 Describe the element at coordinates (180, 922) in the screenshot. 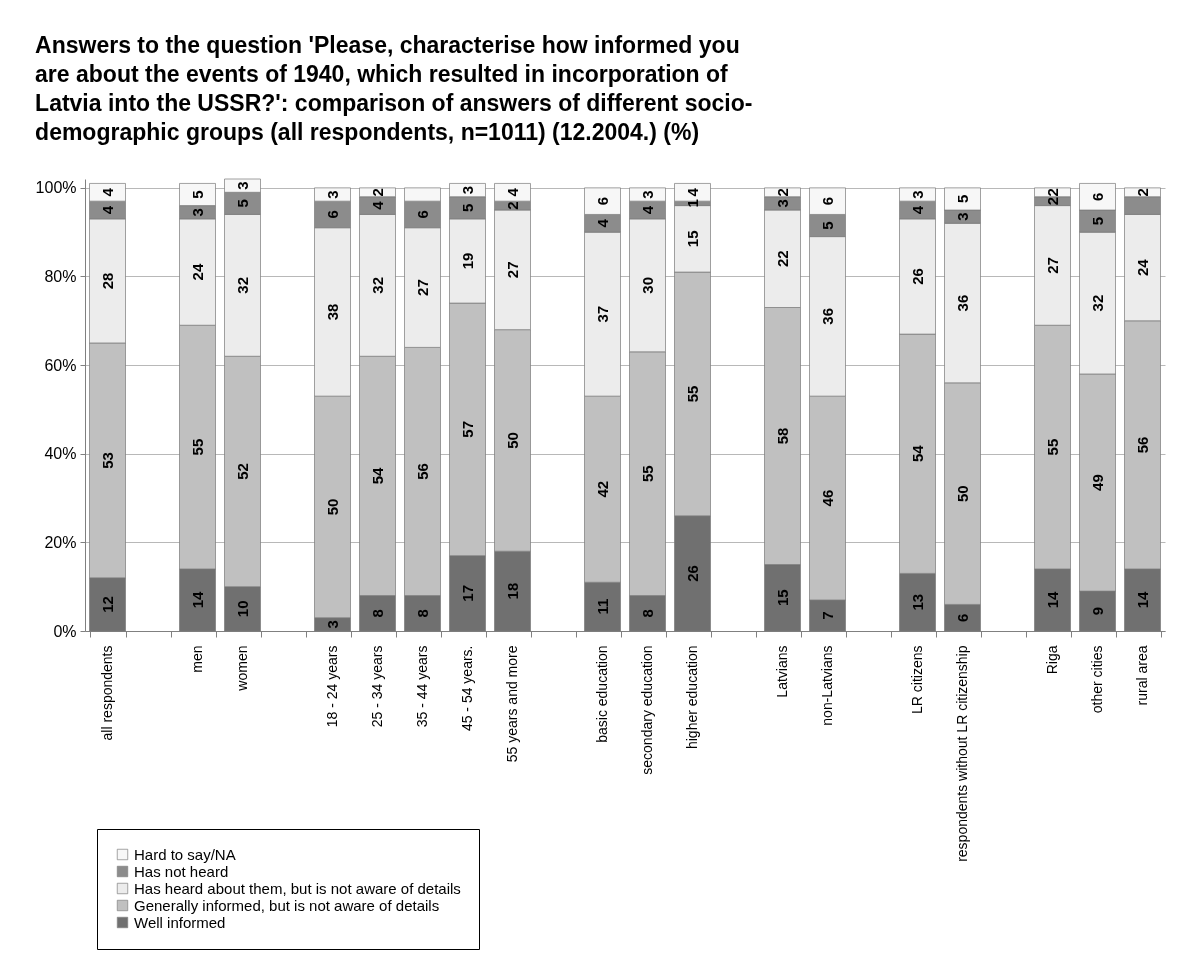

I see `legend-label: Well informed` at that location.